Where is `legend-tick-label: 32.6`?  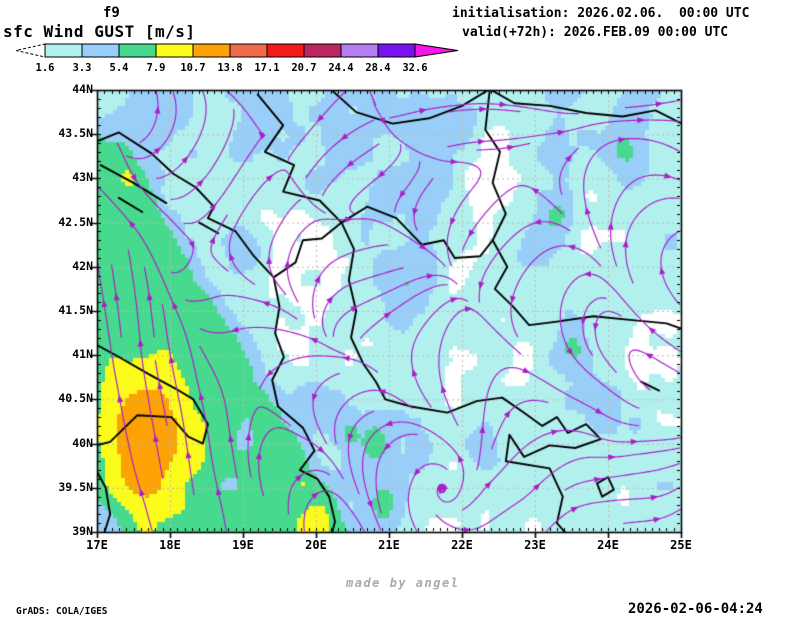 legend-tick-label: 32.6 is located at coordinates (414, 68).